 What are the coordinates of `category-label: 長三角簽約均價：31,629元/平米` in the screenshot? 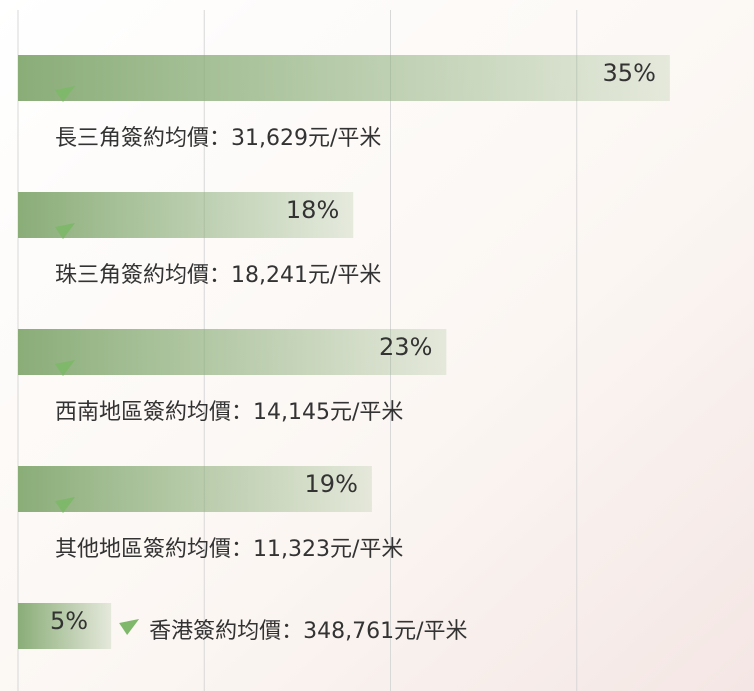 It's located at (218, 138).